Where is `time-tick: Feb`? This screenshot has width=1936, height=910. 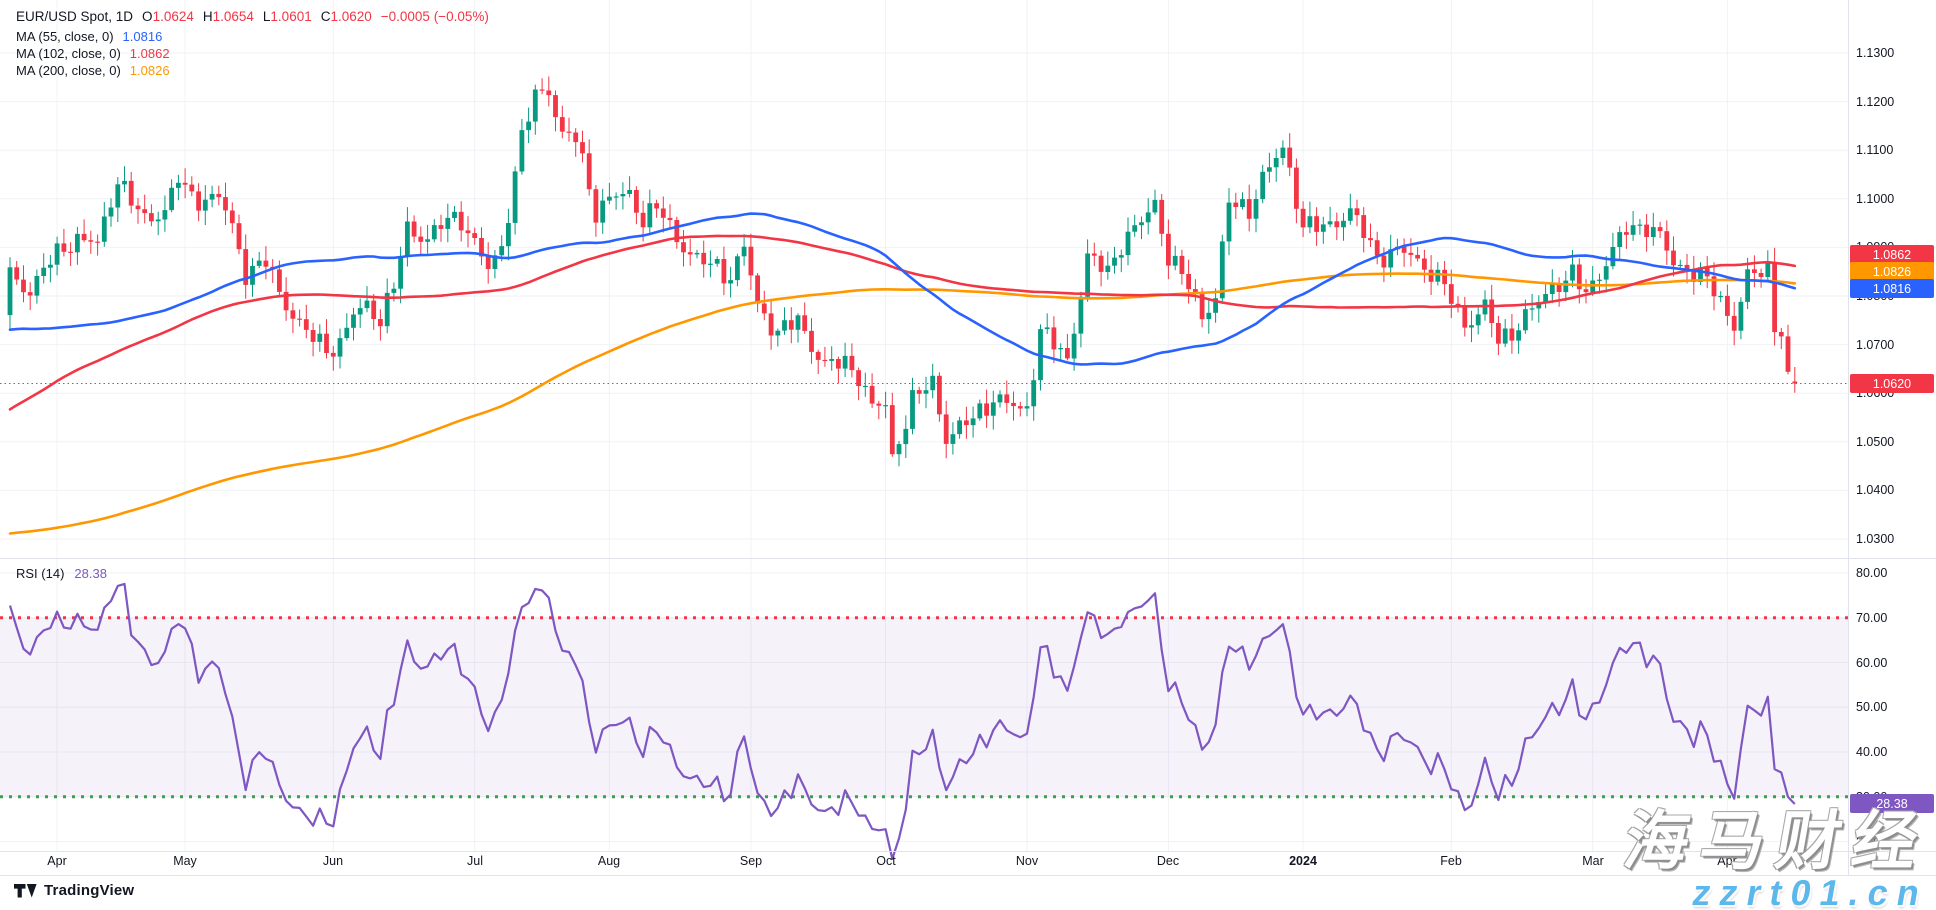 time-tick: Feb is located at coordinates (1451, 861).